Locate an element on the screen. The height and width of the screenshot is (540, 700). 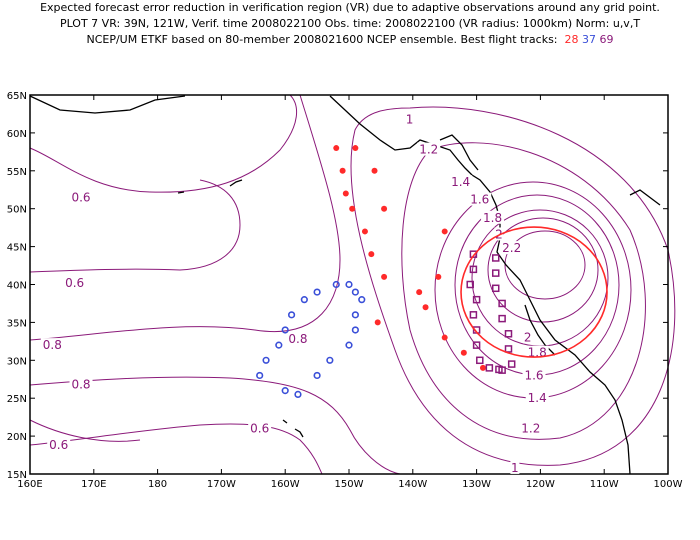
contour-0-6-south is located at coordinates (176, 449).